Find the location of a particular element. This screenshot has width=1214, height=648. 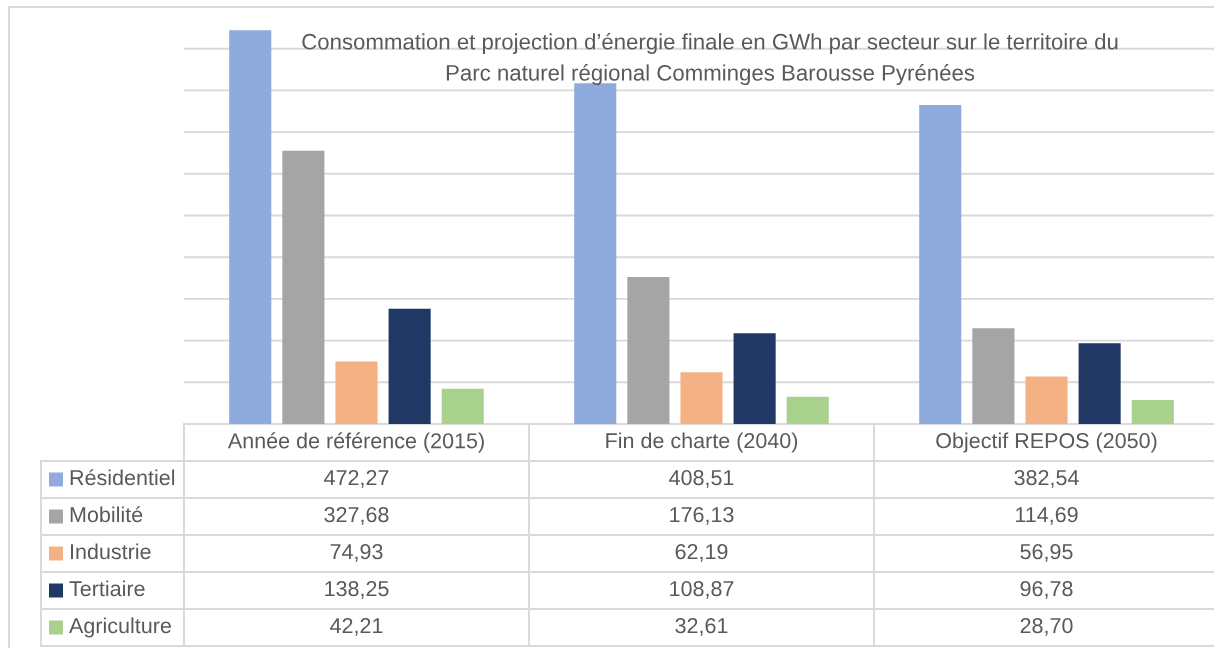

x-tick-label: Année de référence (2015) is located at coordinates (355, 442).